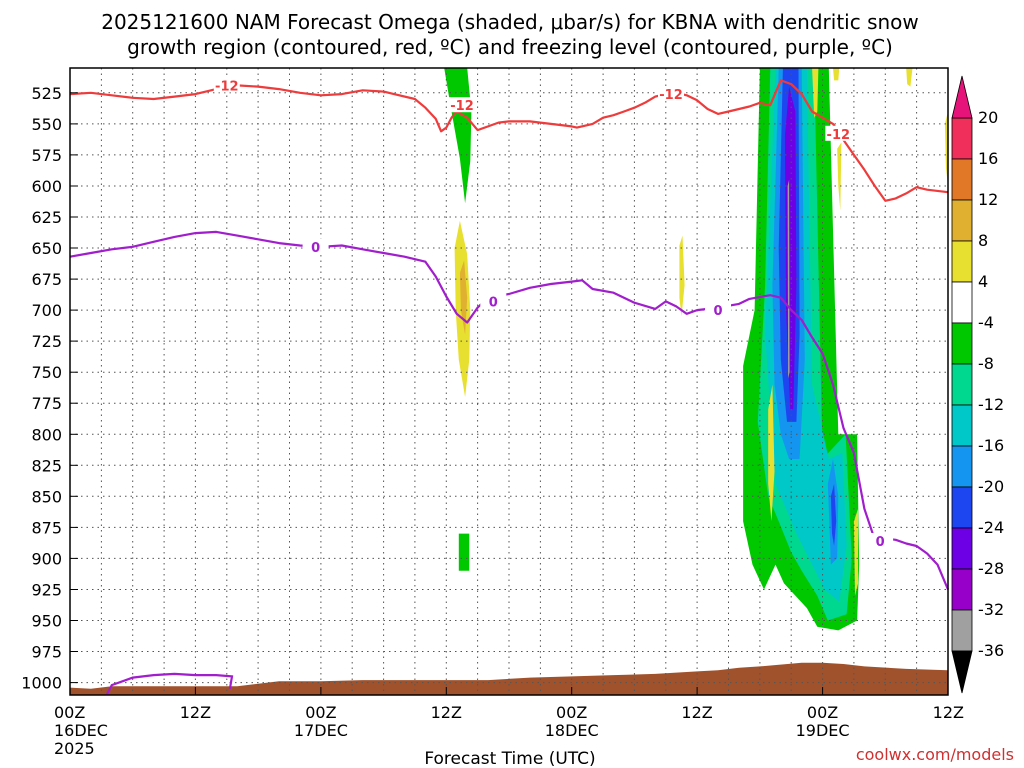  I want to click on colorbar-label-0: 20, so click(988, 117).